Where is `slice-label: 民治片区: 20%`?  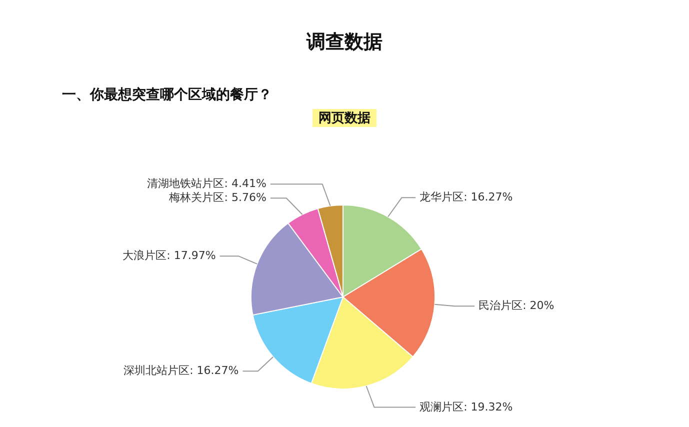 slice-label: 民治片区: 20% is located at coordinates (516, 305).